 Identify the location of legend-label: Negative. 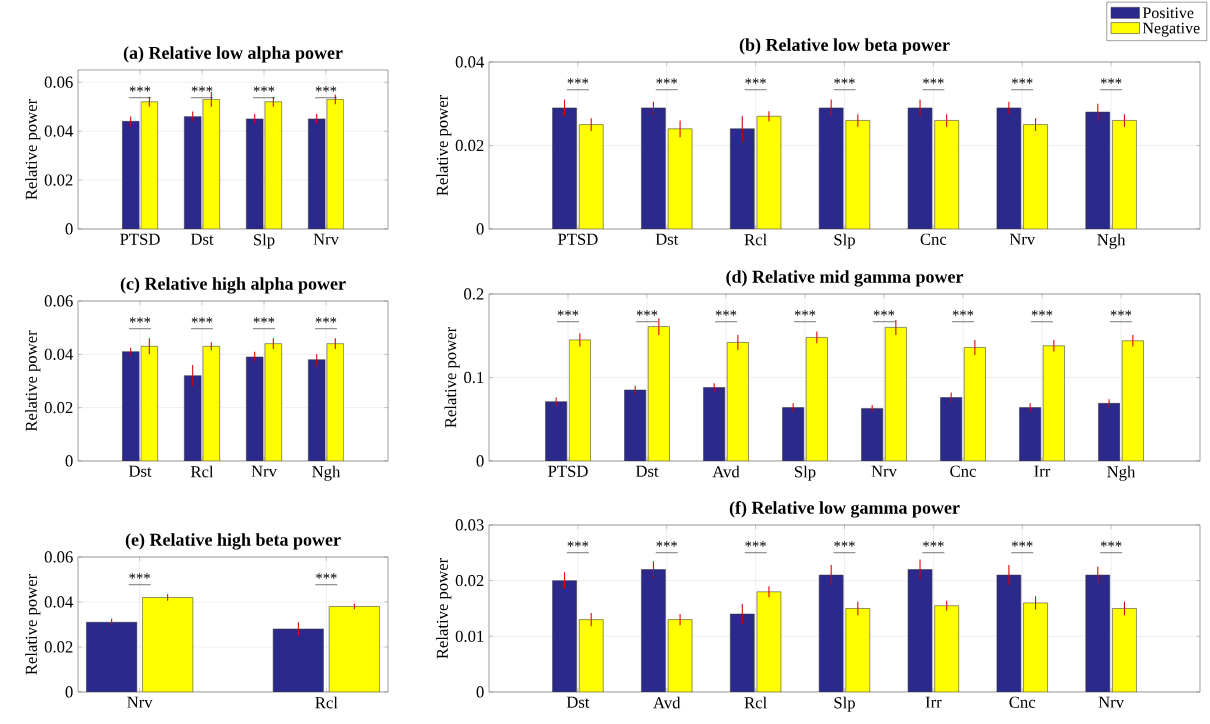
(1171, 29).